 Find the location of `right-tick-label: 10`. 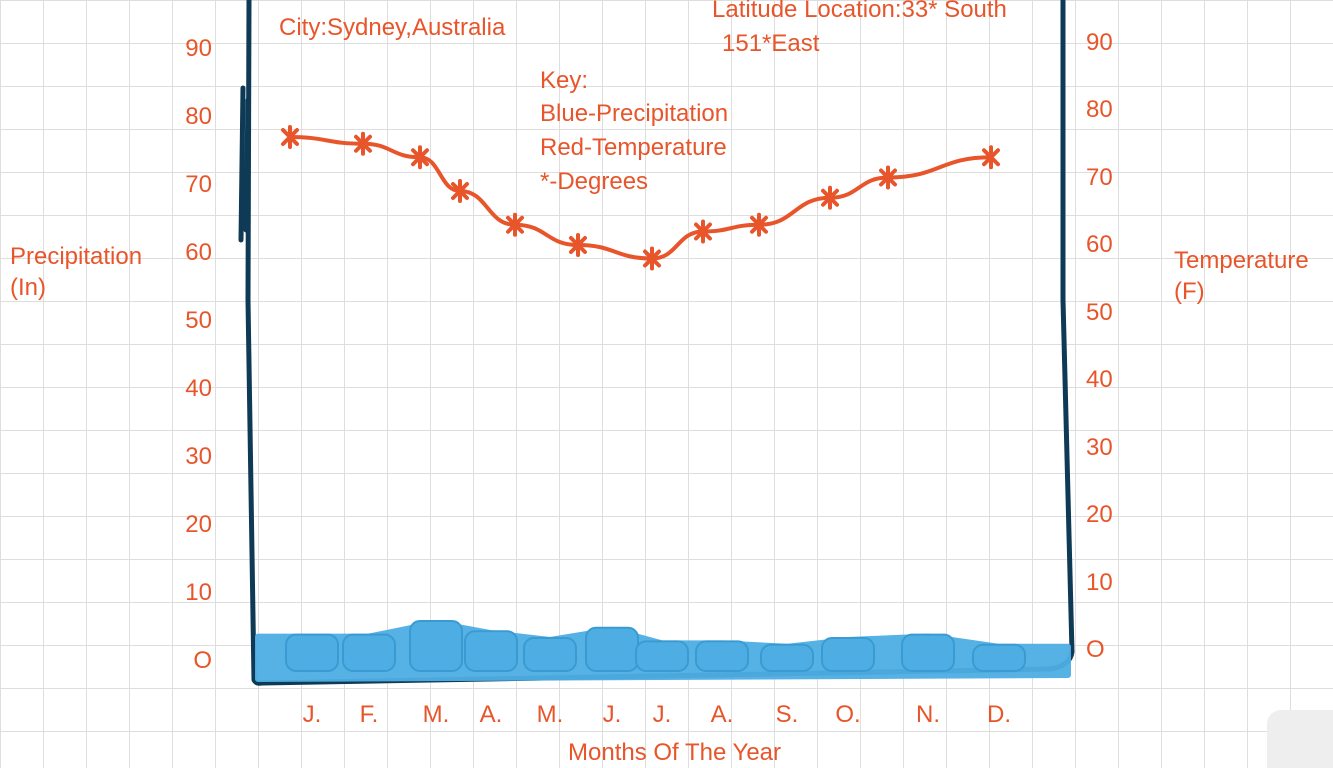

right-tick-label: 10 is located at coordinates (1099, 582).